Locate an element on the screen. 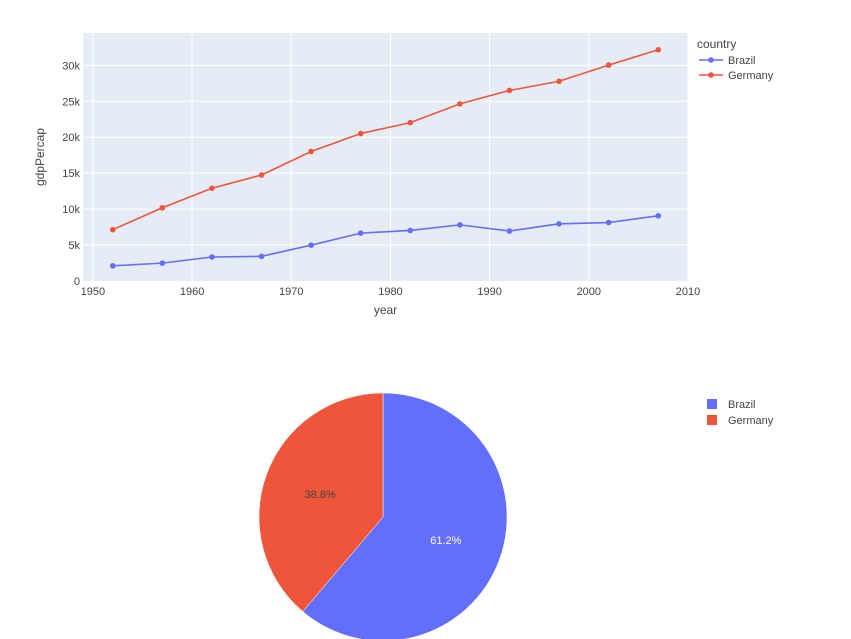 This screenshot has width=851, height=639. x-axis-title: year is located at coordinates (385, 310).